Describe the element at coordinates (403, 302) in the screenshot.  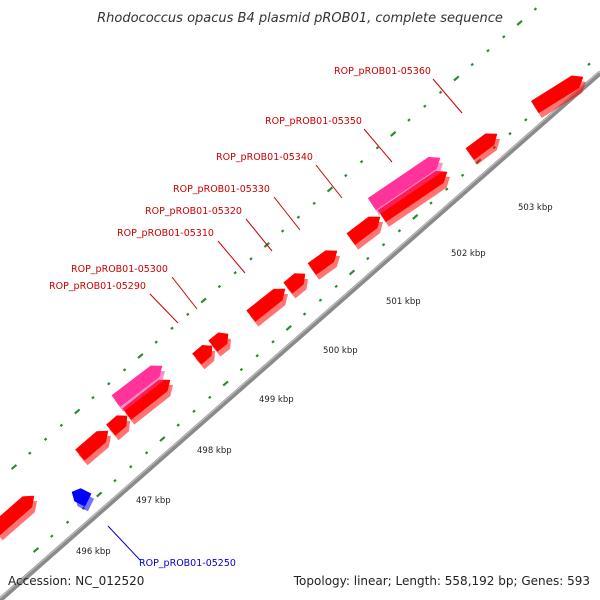
I see `scale-label: 501 kbp` at that location.